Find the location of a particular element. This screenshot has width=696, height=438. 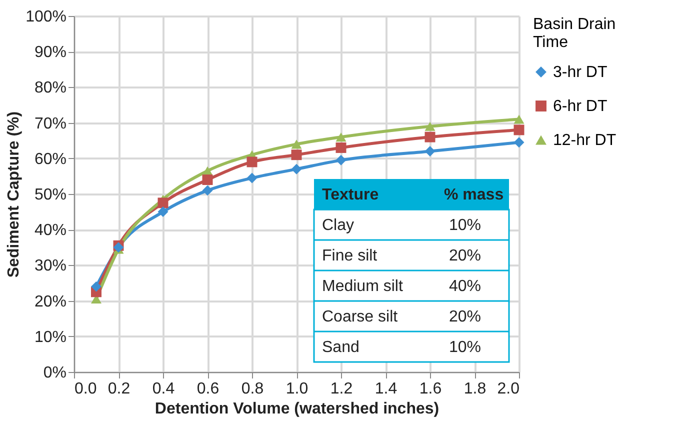

annotation: Clay is located at coordinates (338, 225).